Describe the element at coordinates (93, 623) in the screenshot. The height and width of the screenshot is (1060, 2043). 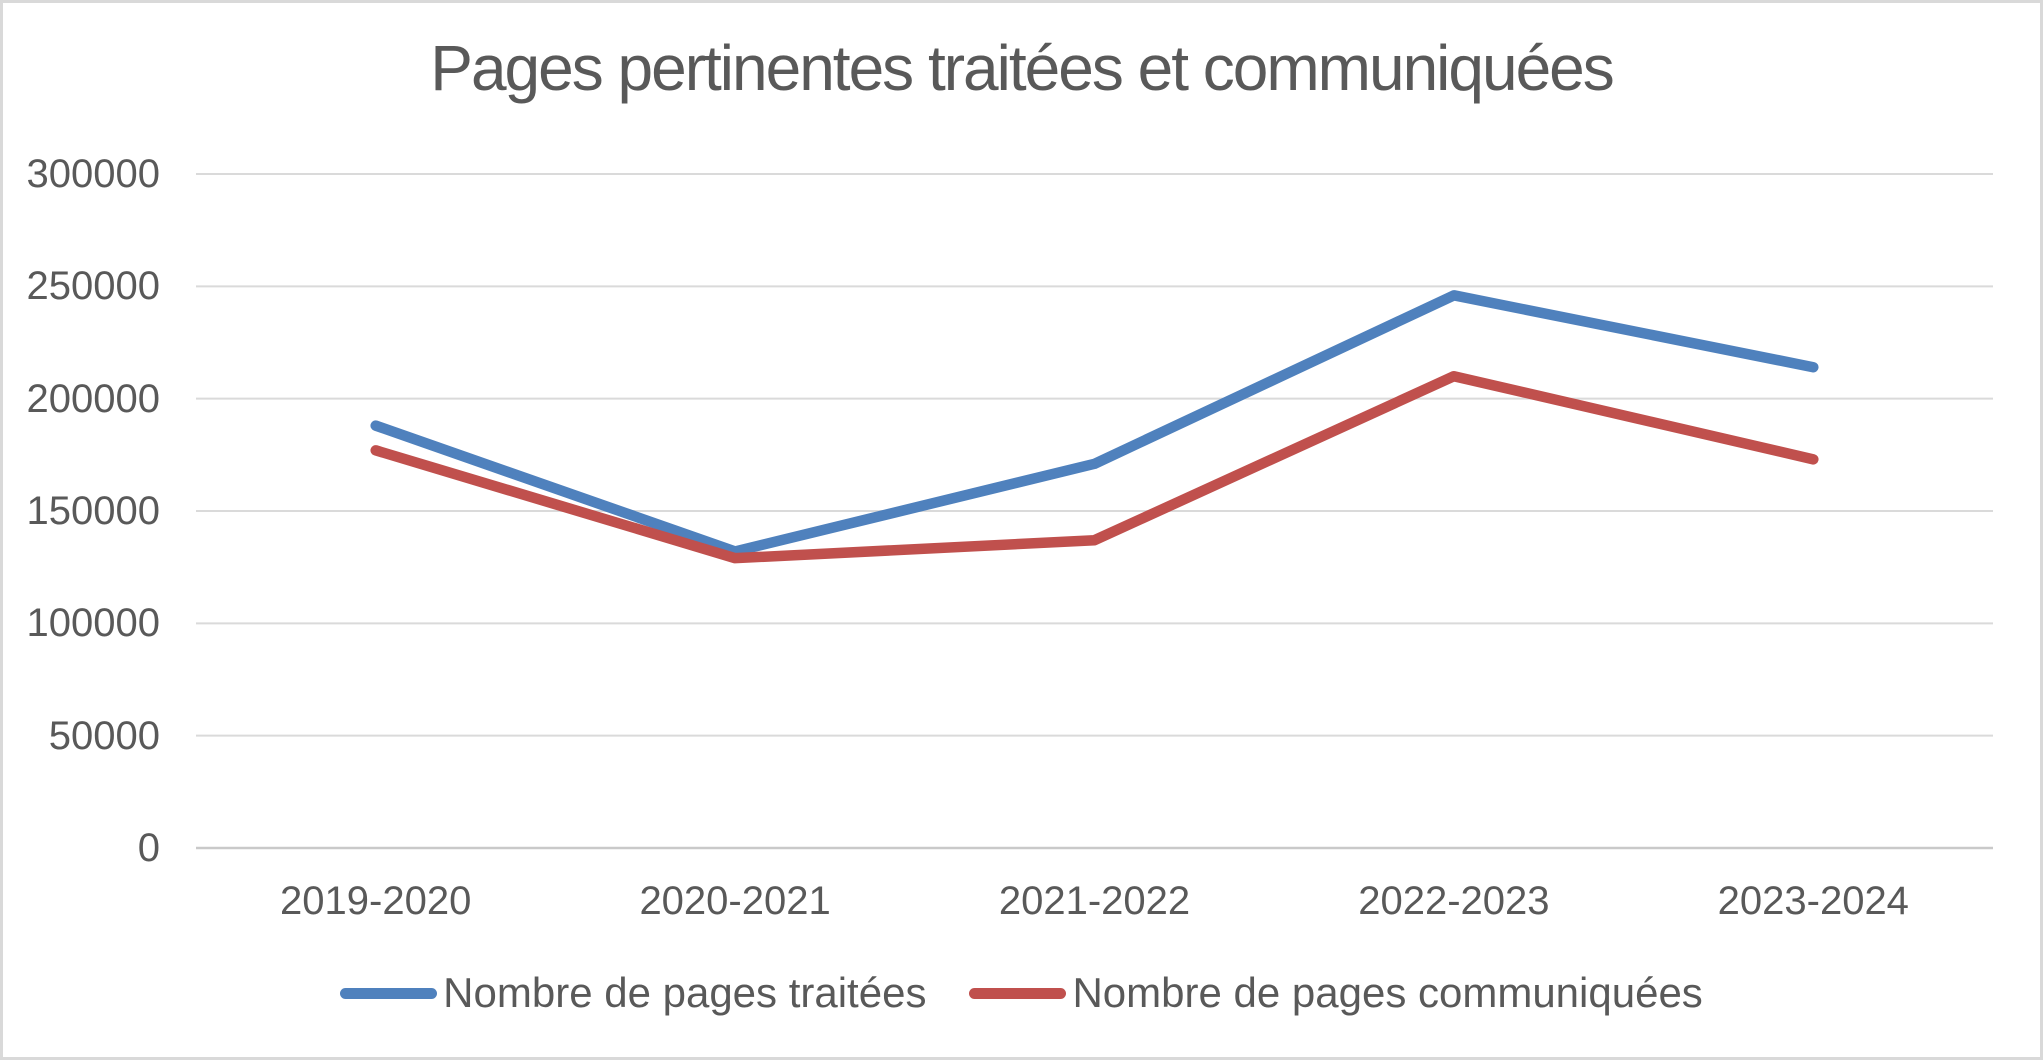
I see `y-tick-label: 100000` at that location.